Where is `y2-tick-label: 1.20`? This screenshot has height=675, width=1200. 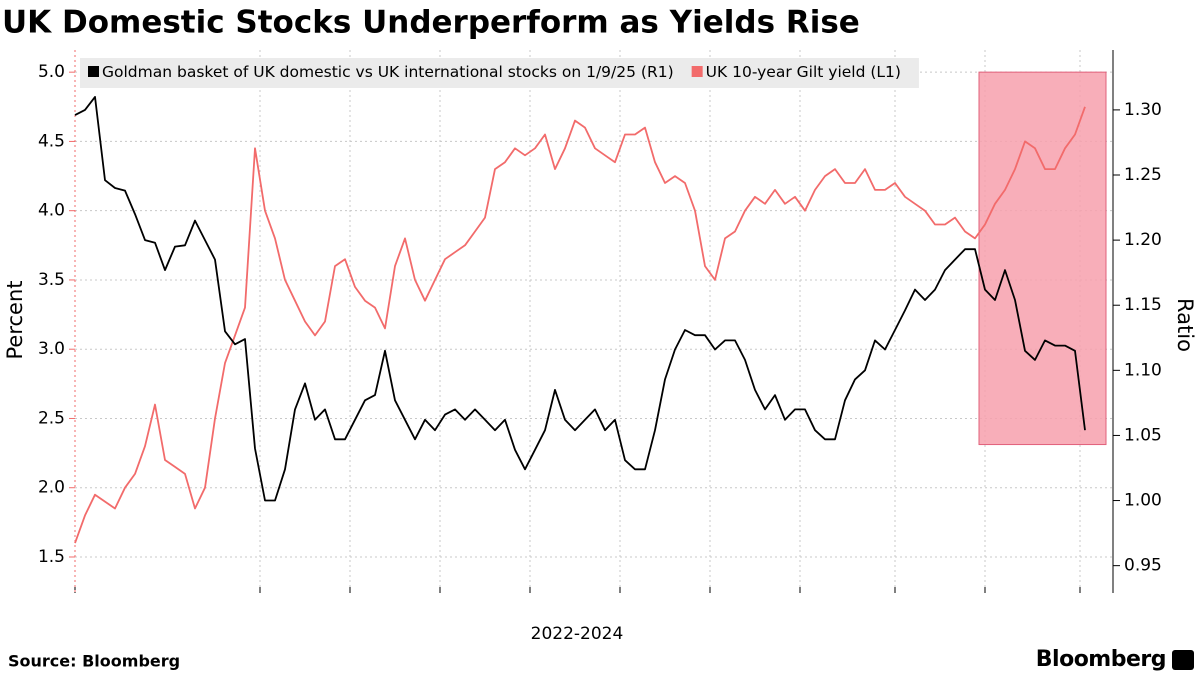 y2-tick-label: 1.20 is located at coordinates (1143, 240).